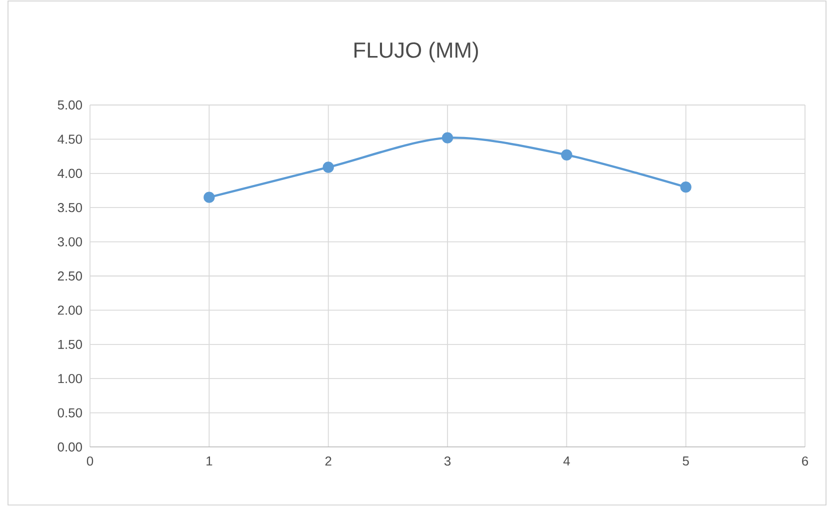  I want to click on x-tick-label: 5, so click(685, 461).